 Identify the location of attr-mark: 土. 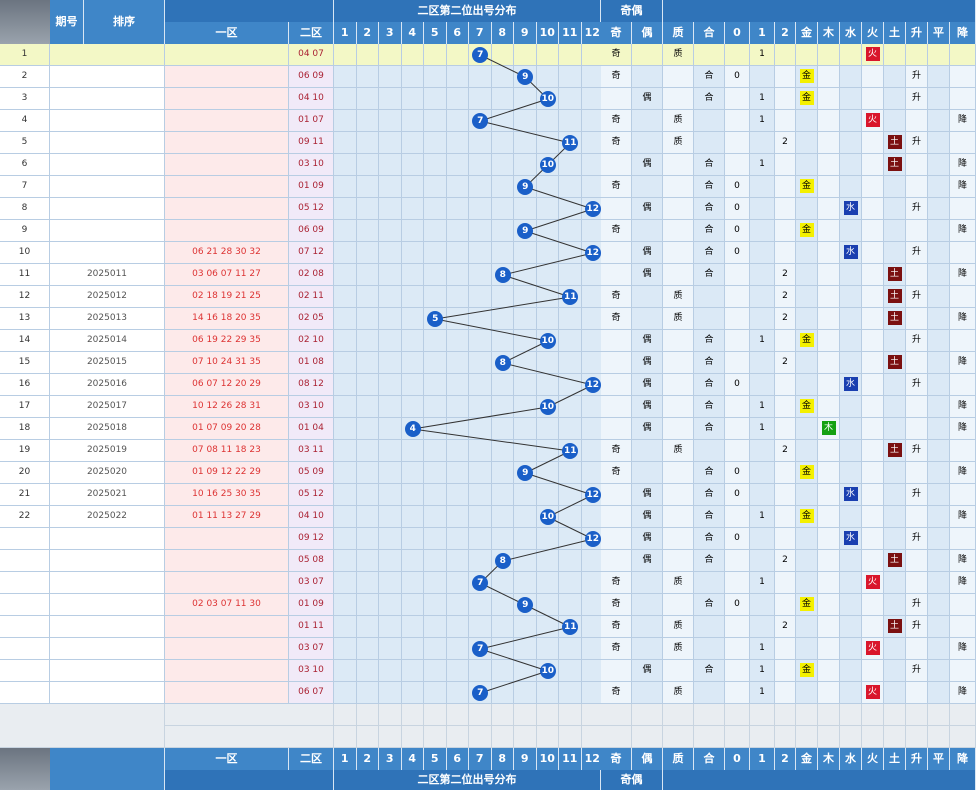
(894, 142).